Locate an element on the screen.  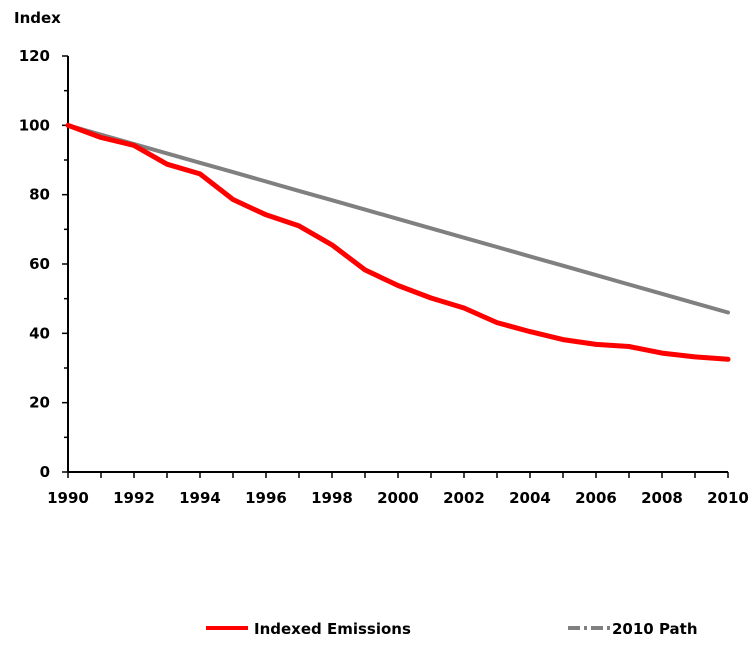
y-tick-label: 120 is located at coordinates (34, 56).